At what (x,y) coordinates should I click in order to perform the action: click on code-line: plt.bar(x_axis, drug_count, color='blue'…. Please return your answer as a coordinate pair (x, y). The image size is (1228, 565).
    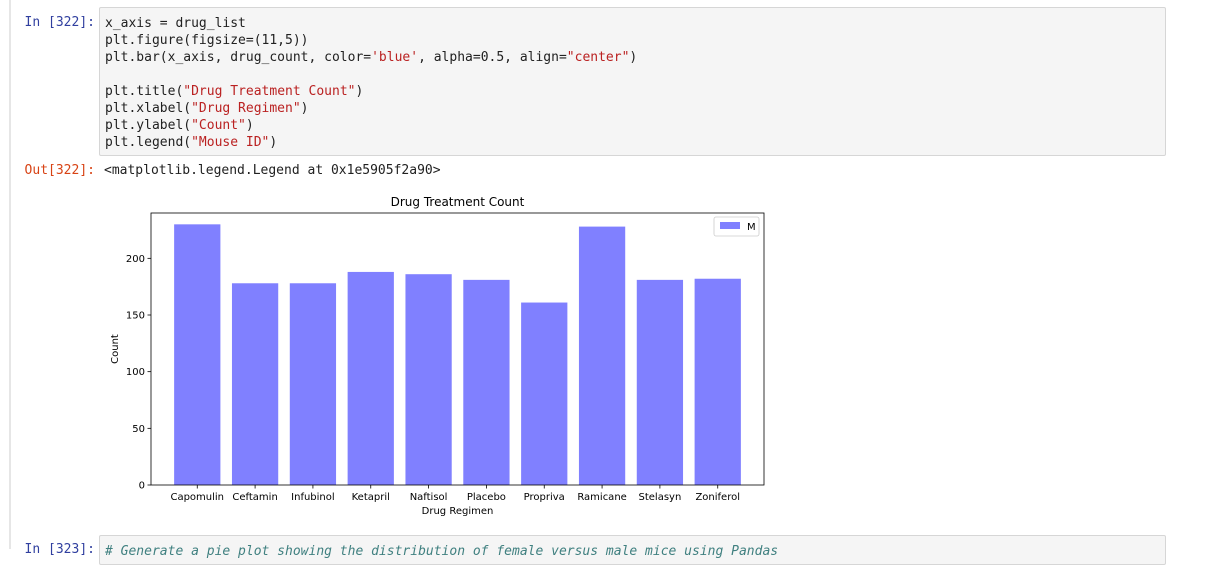
    Looking at the image, I should click on (635, 57).